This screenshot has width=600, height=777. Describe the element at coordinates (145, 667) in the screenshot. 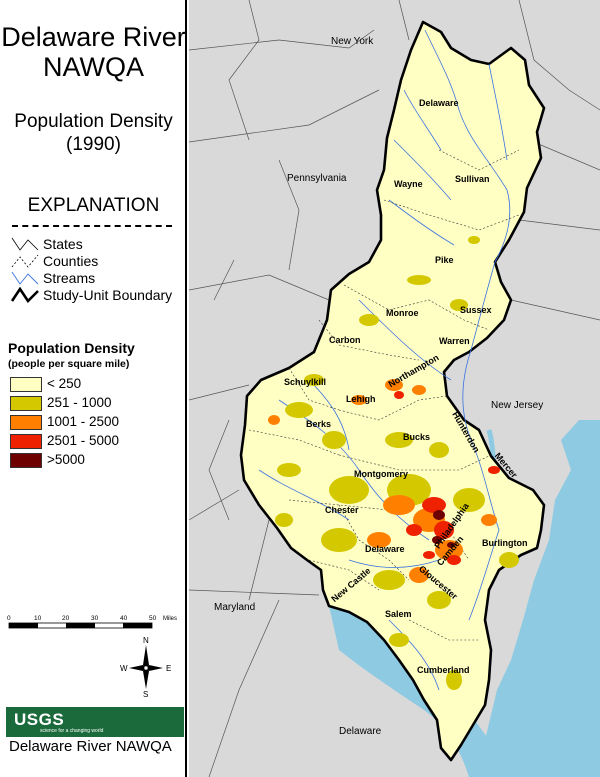

I see `compass-rose-icon: N S W E` at that location.